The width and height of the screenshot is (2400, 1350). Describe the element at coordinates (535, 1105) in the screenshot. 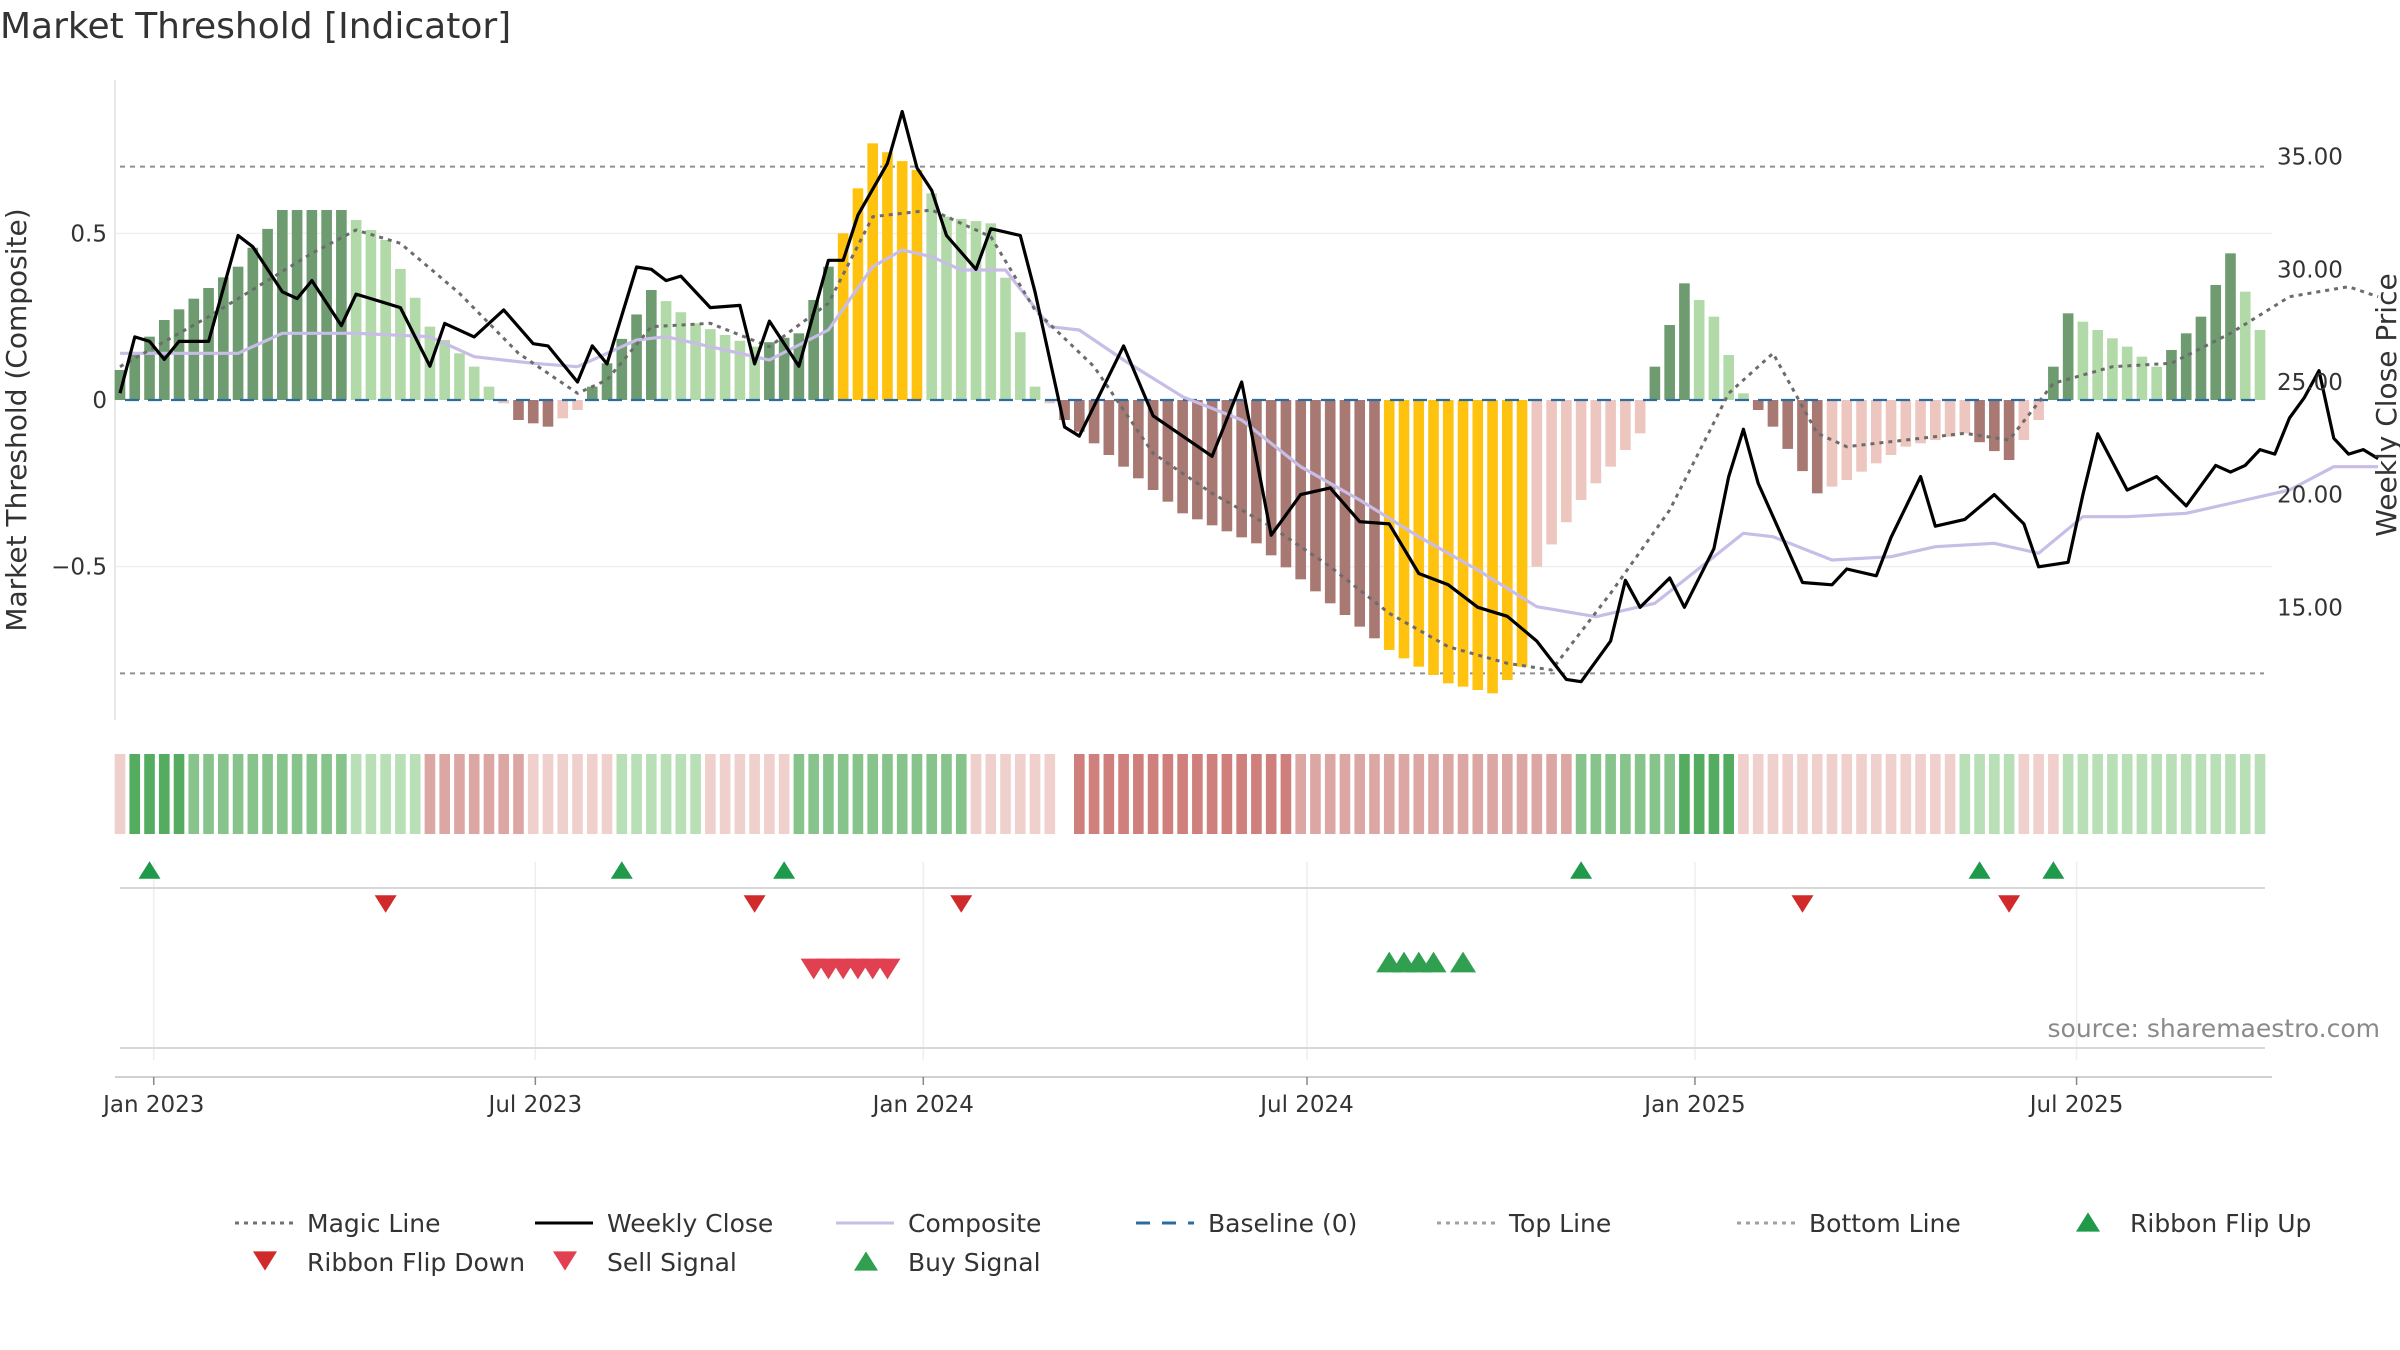

I see `x-tick-label: Jul 2023` at that location.